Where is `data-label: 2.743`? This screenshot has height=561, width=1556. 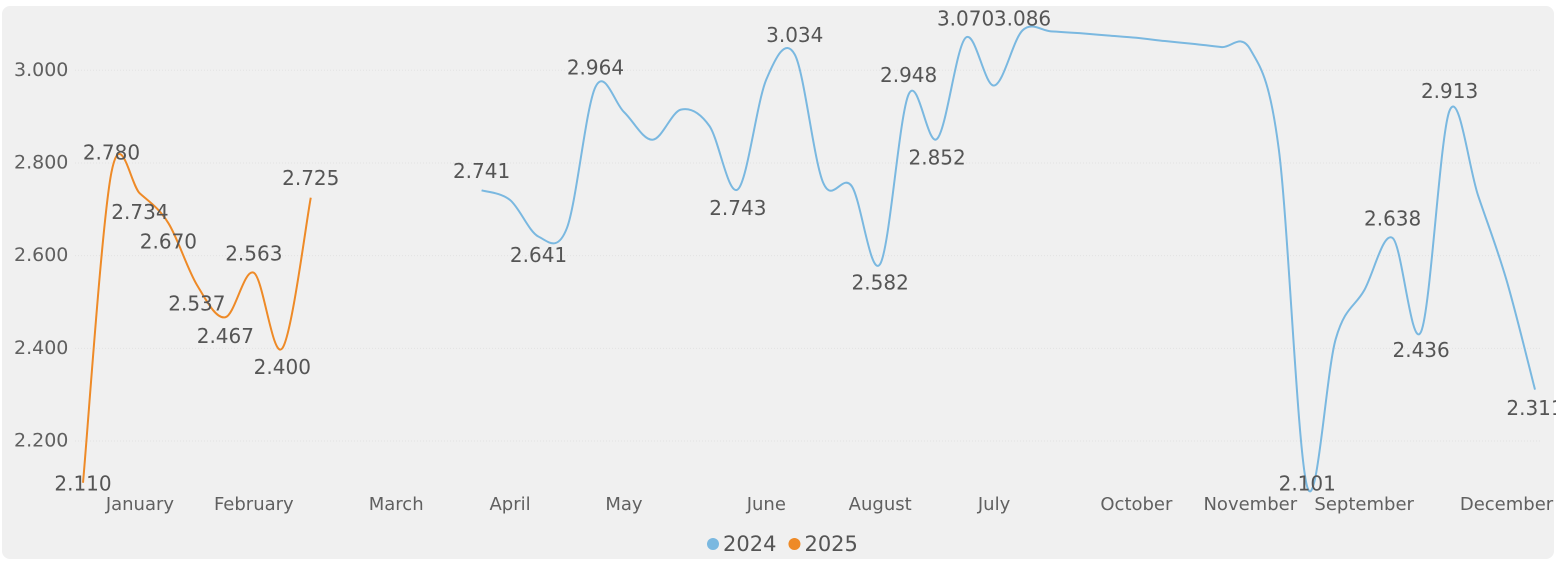 data-label: 2.743 is located at coordinates (737, 208).